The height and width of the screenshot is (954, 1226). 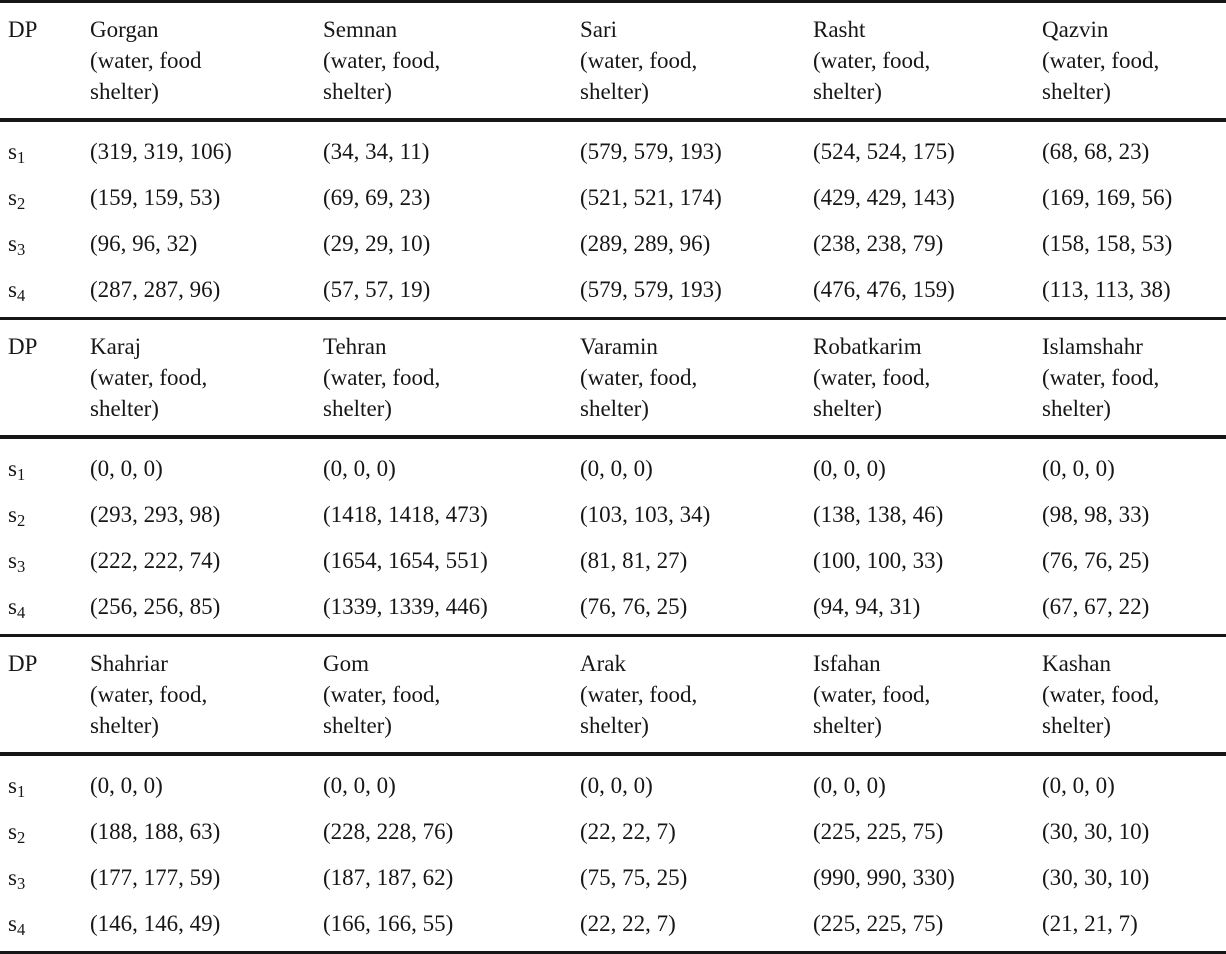 What do you see at coordinates (116, 346) in the screenshot?
I see `city-name: Karaj` at bounding box center [116, 346].